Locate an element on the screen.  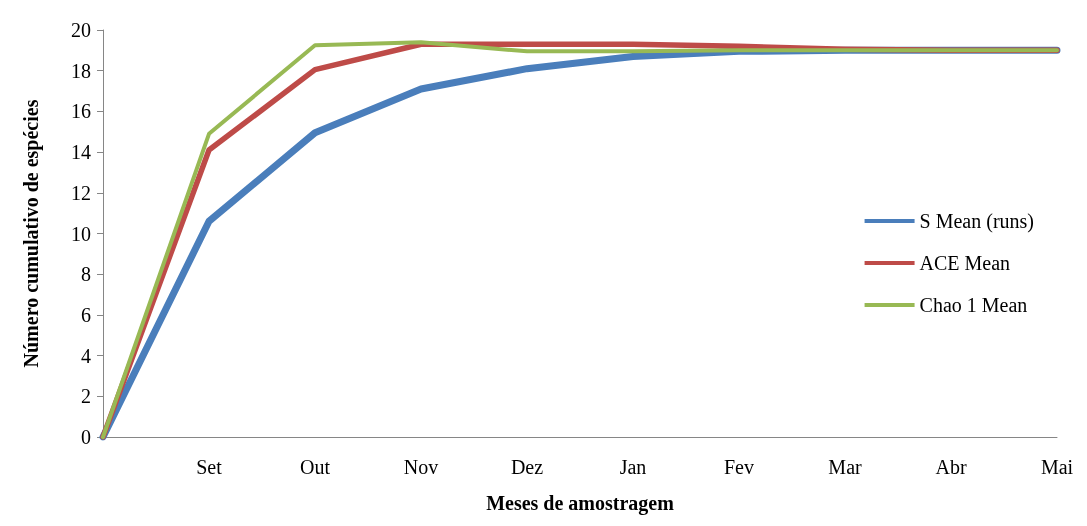
x-tick-label: Nov is located at coordinates (421, 467).